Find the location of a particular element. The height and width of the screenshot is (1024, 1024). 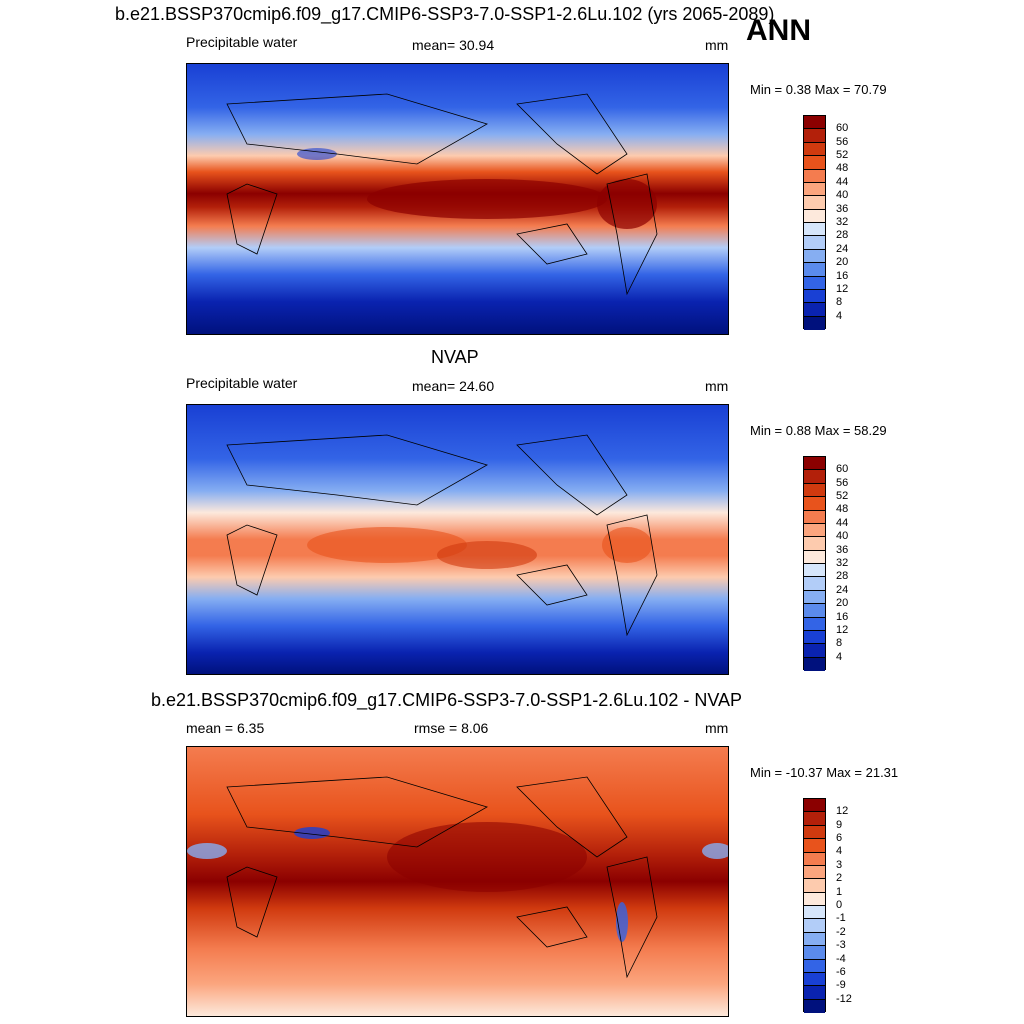

season-label: ANN is located at coordinates (778, 30).